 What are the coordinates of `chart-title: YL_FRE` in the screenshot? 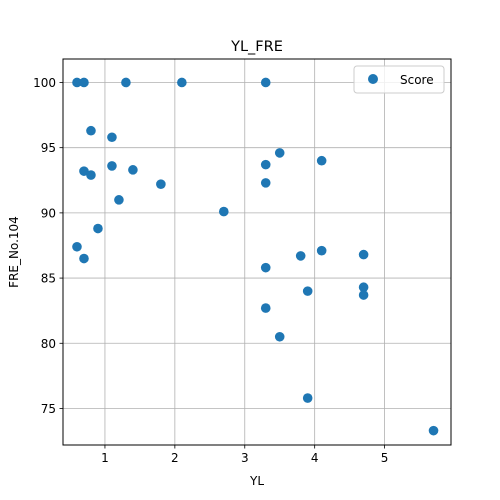 It's located at (256, 47).